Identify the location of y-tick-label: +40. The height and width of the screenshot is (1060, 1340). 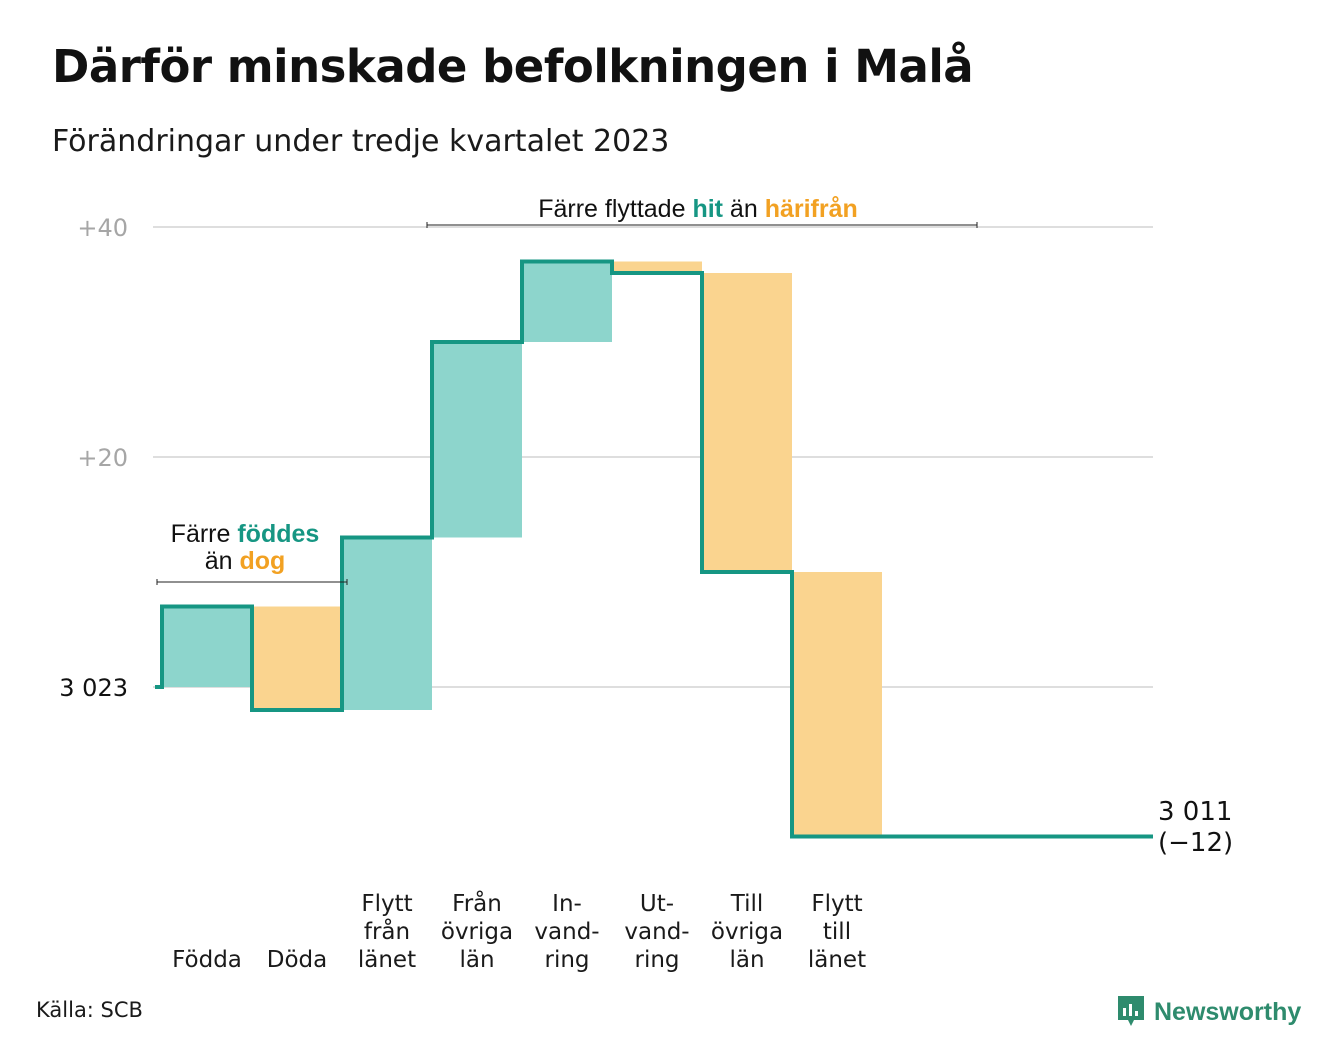
(102, 228).